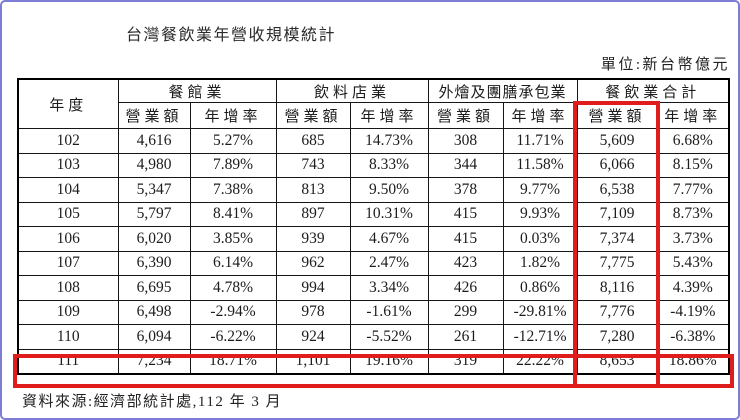 The height and width of the screenshot is (420, 740). What do you see at coordinates (68, 214) in the screenshot?
I see `year-cell: 105` at bounding box center [68, 214].